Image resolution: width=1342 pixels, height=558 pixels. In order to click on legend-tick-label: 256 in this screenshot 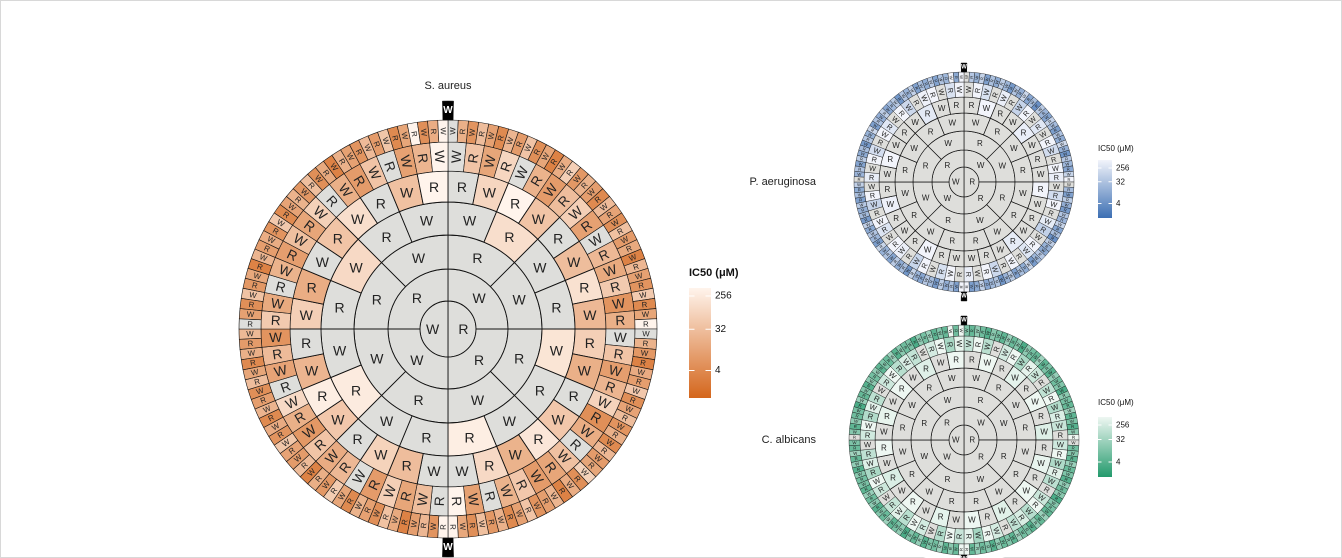, I will do `click(1123, 425)`.